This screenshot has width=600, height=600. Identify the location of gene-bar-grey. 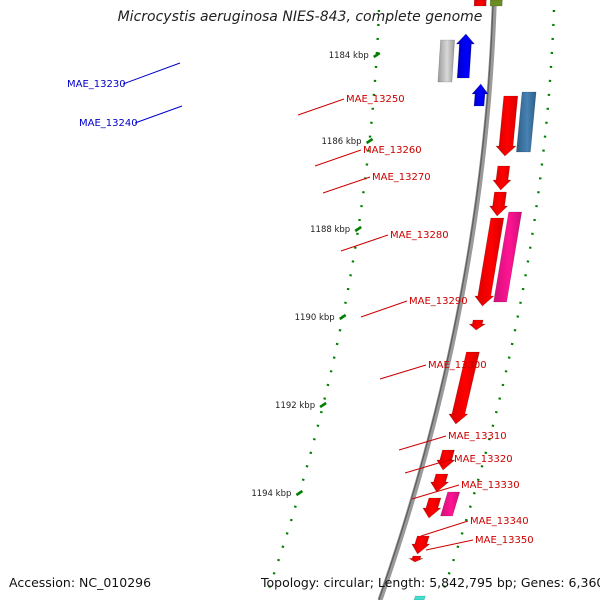
(446, 61).